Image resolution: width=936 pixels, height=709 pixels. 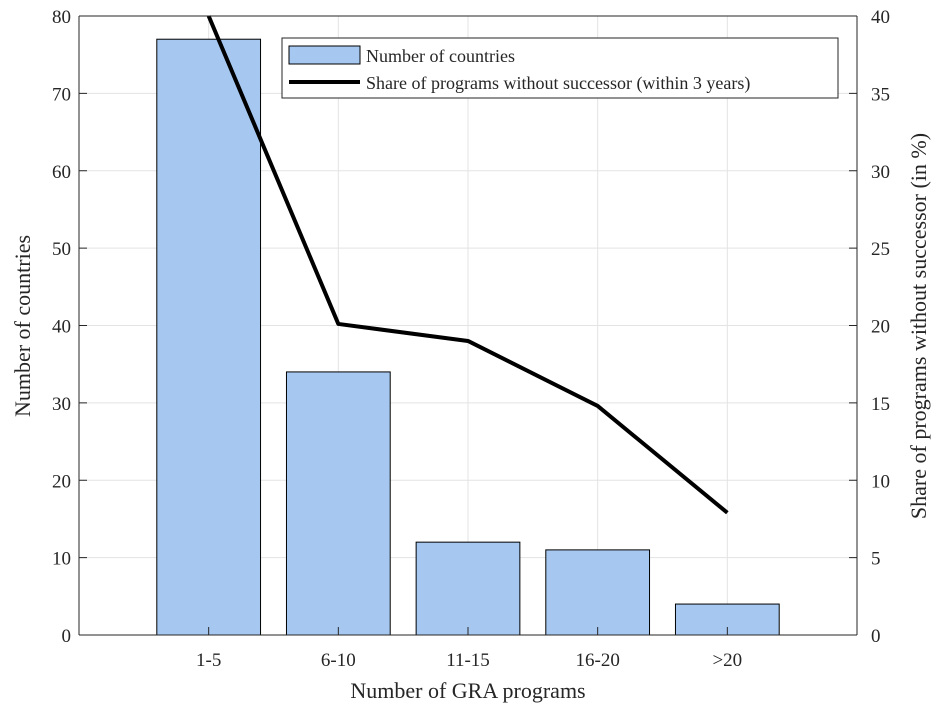 I want to click on y-tick-label: 80, so click(x=61, y=17).